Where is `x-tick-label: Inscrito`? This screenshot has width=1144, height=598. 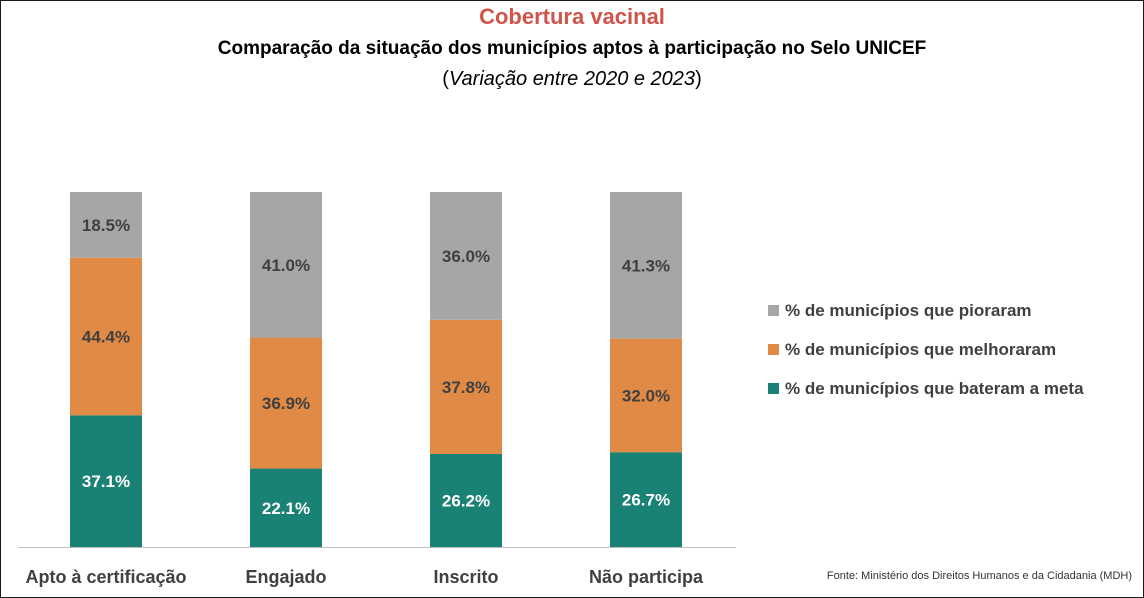
x-tick-label: Inscrito is located at coordinates (465, 577).